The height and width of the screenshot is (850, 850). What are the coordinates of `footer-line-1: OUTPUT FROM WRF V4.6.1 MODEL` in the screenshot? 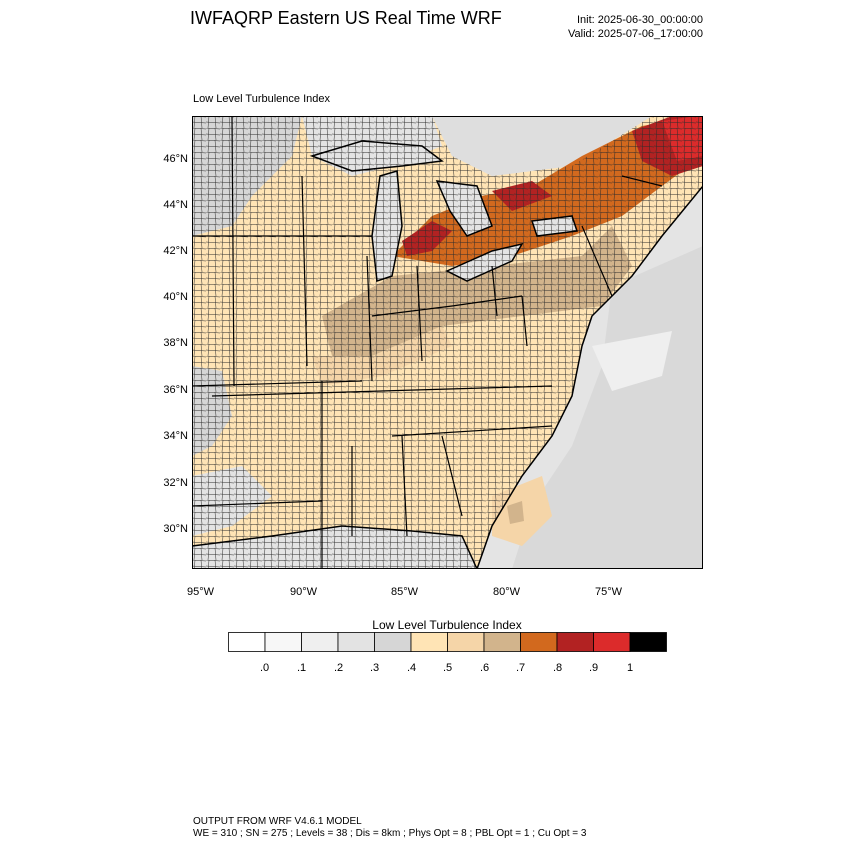 It's located at (277, 821).